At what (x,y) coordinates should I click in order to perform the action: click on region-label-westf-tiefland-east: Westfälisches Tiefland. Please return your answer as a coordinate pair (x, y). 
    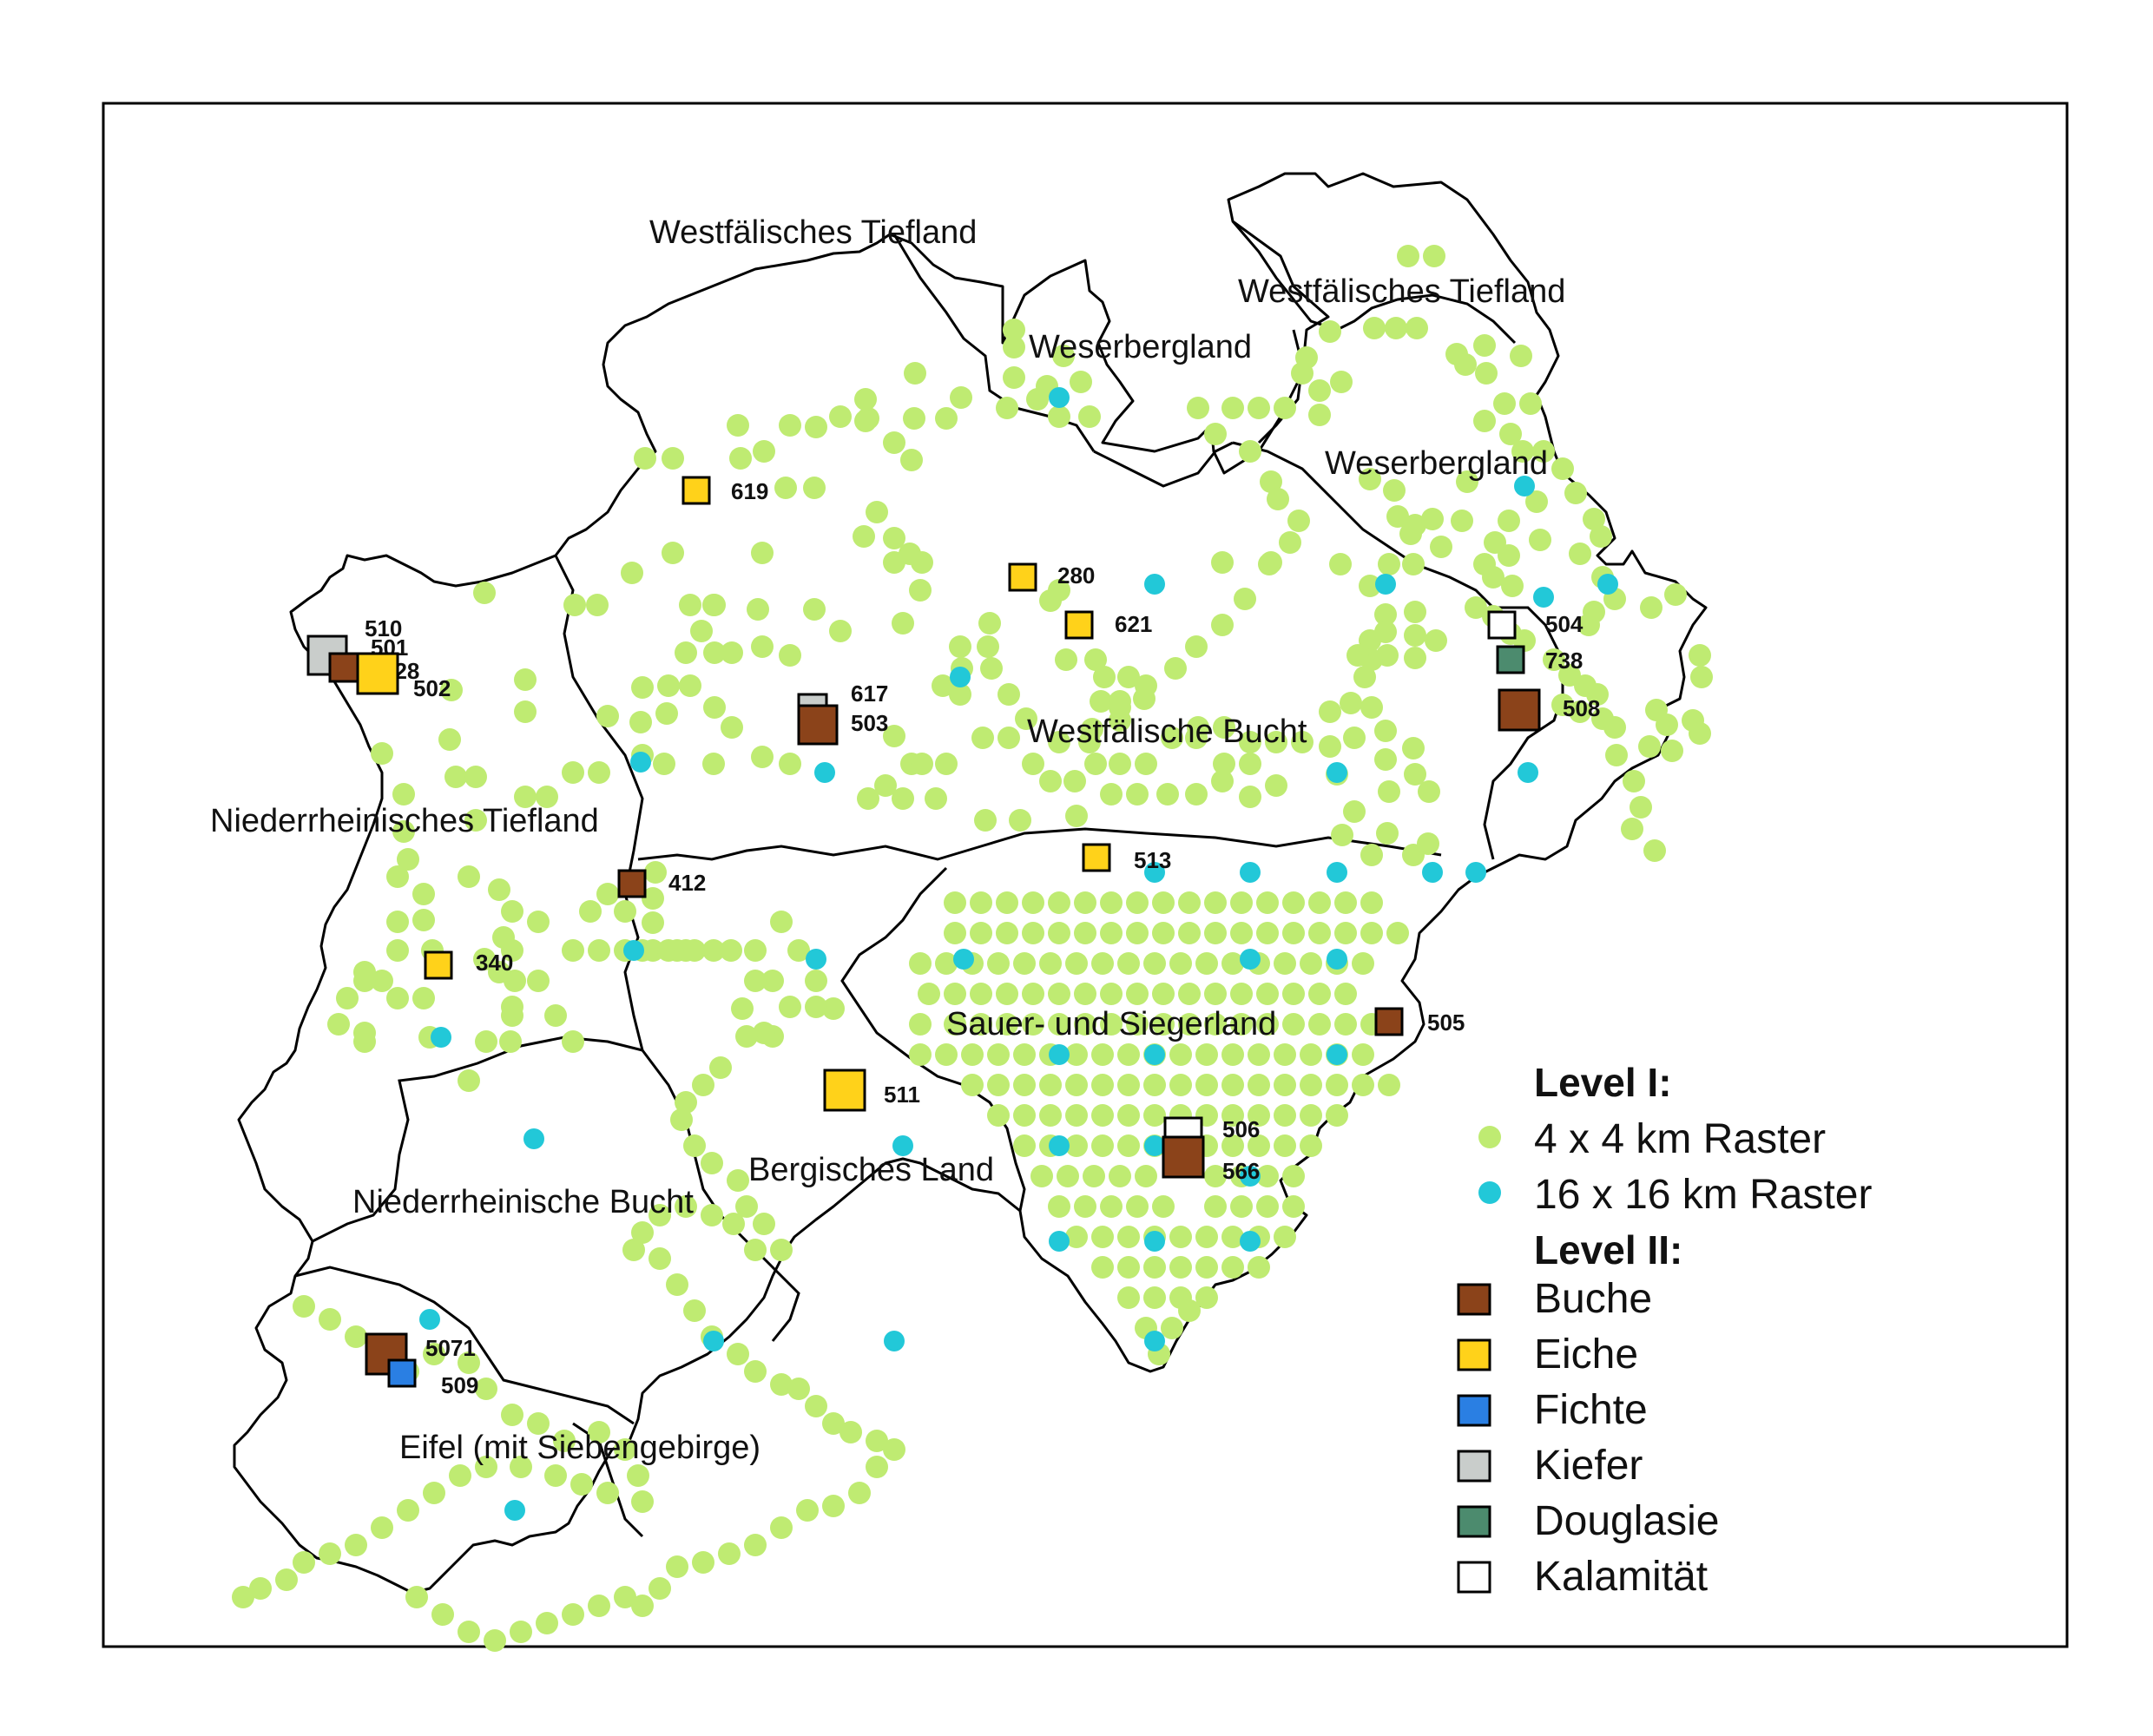
    Looking at the image, I should click on (1401, 291).